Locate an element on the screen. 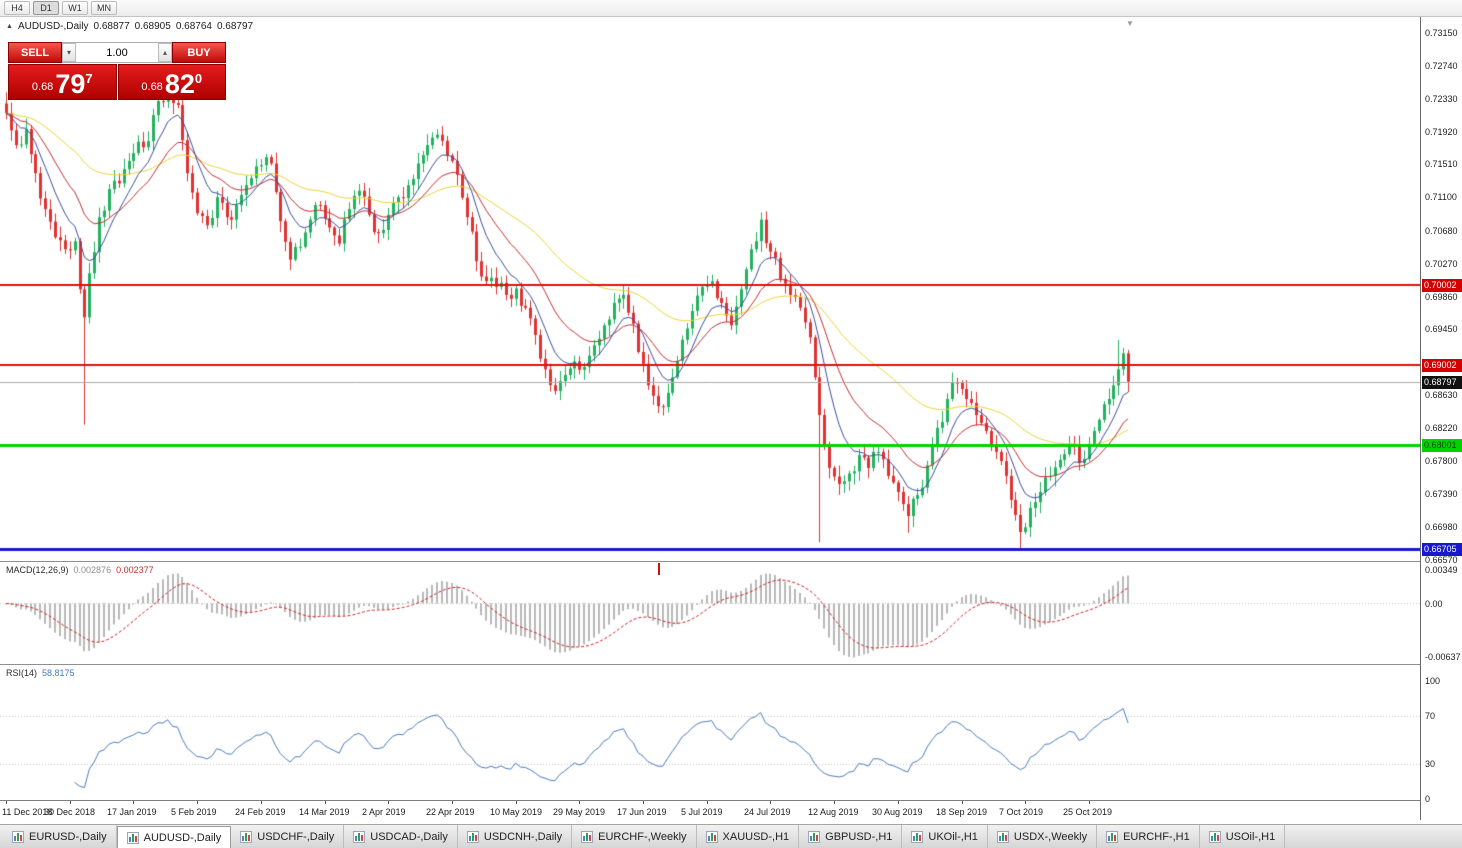  chart-tab: GBPUSD-,H1 is located at coordinates (851, 836).